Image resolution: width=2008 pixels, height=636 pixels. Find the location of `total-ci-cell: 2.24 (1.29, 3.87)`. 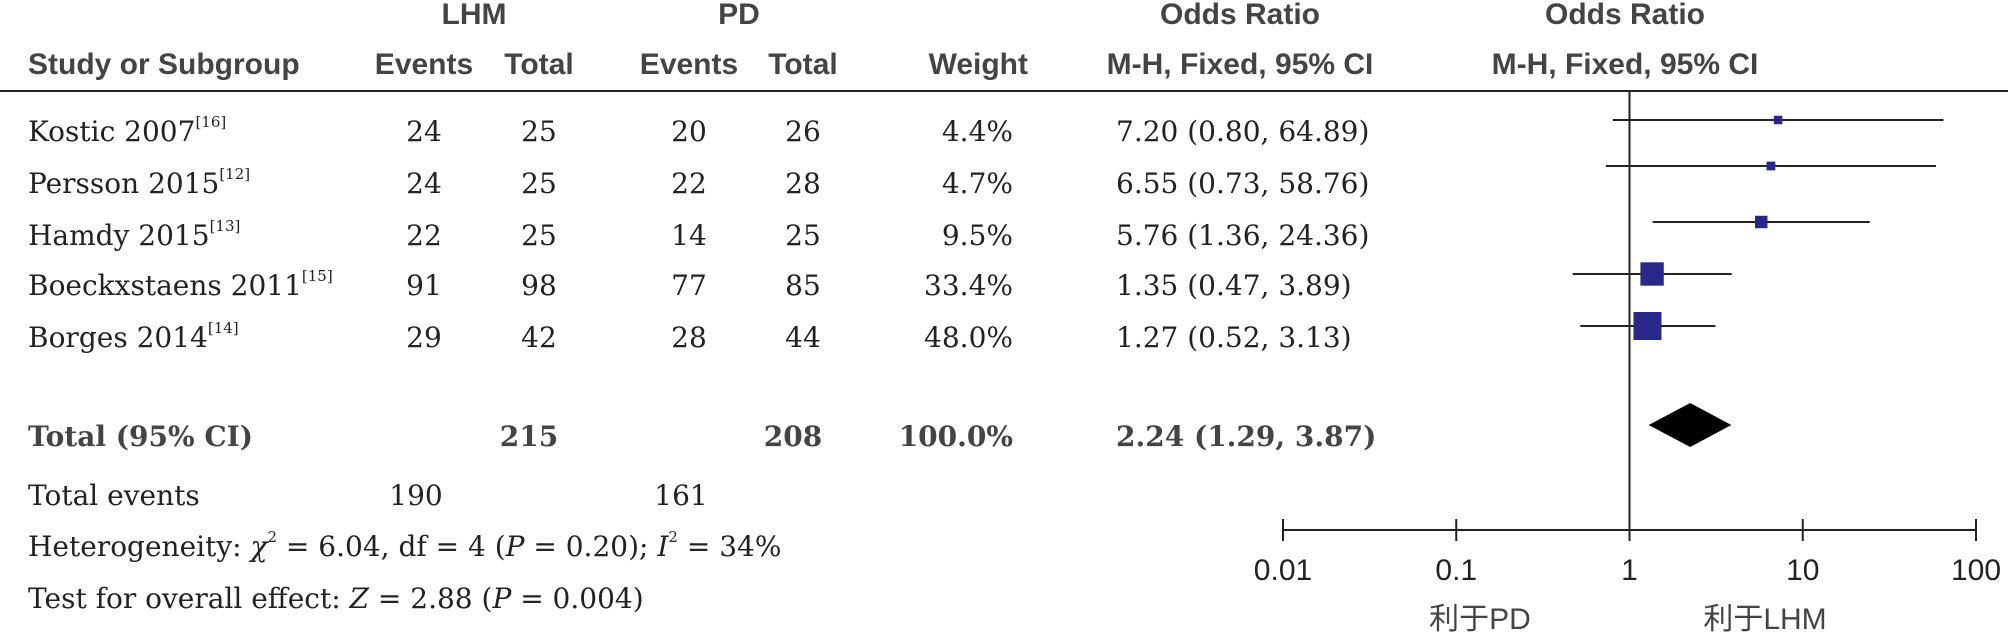

total-ci-cell: 2.24 (1.29, 3.87) is located at coordinates (1246, 436).